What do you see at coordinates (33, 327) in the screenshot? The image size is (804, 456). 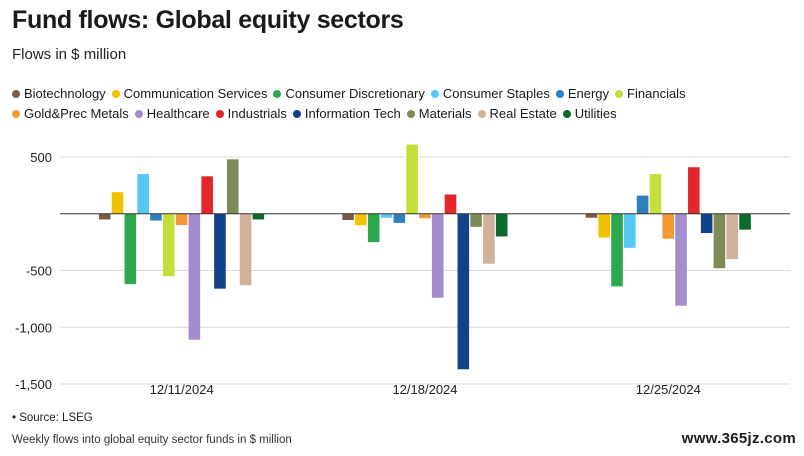 I see `y-tick-label: -1,000` at bounding box center [33, 327].